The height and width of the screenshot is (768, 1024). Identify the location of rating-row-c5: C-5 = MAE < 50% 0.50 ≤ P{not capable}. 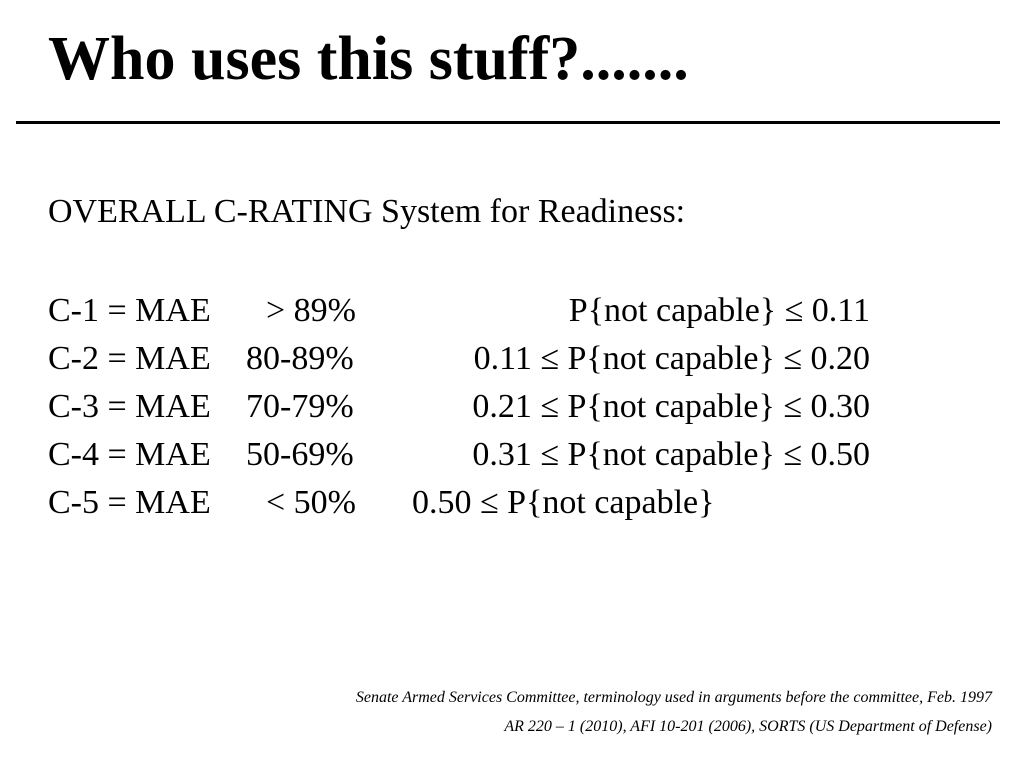
(498, 507).